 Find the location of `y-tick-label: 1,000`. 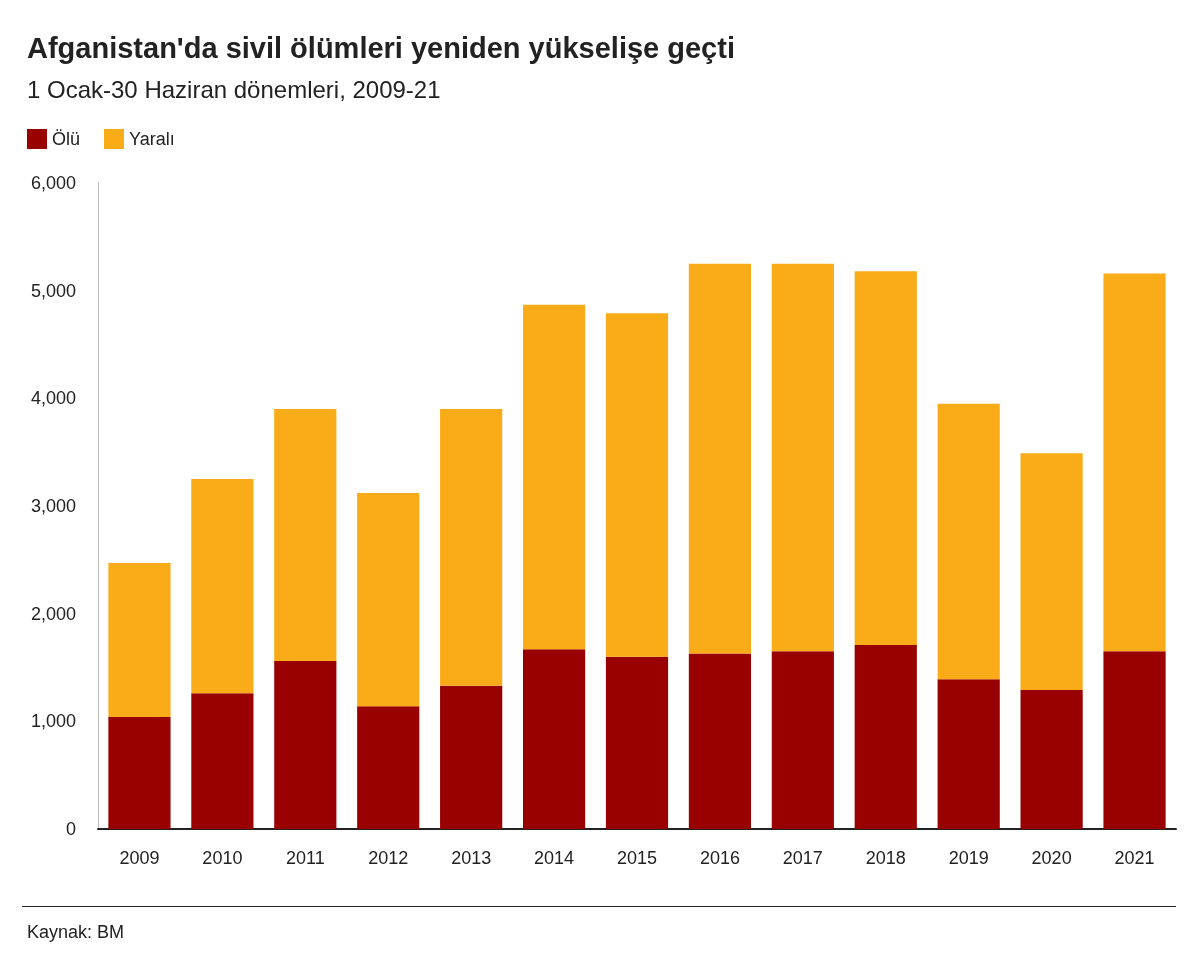

y-tick-label: 1,000 is located at coordinates (53, 721).